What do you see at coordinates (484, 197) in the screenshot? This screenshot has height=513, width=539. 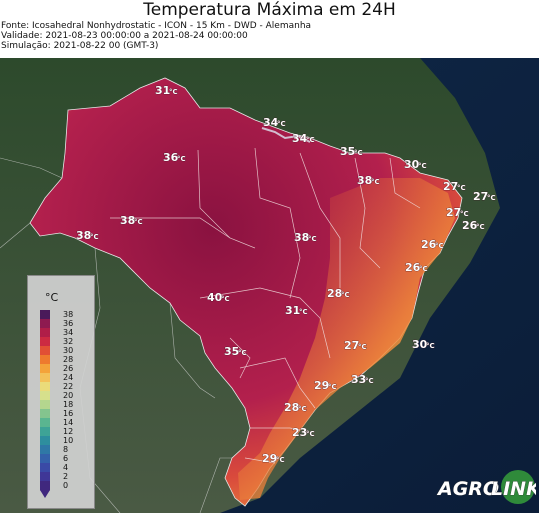 I see `temp-label-27-east: 27°C` at bounding box center [484, 197].